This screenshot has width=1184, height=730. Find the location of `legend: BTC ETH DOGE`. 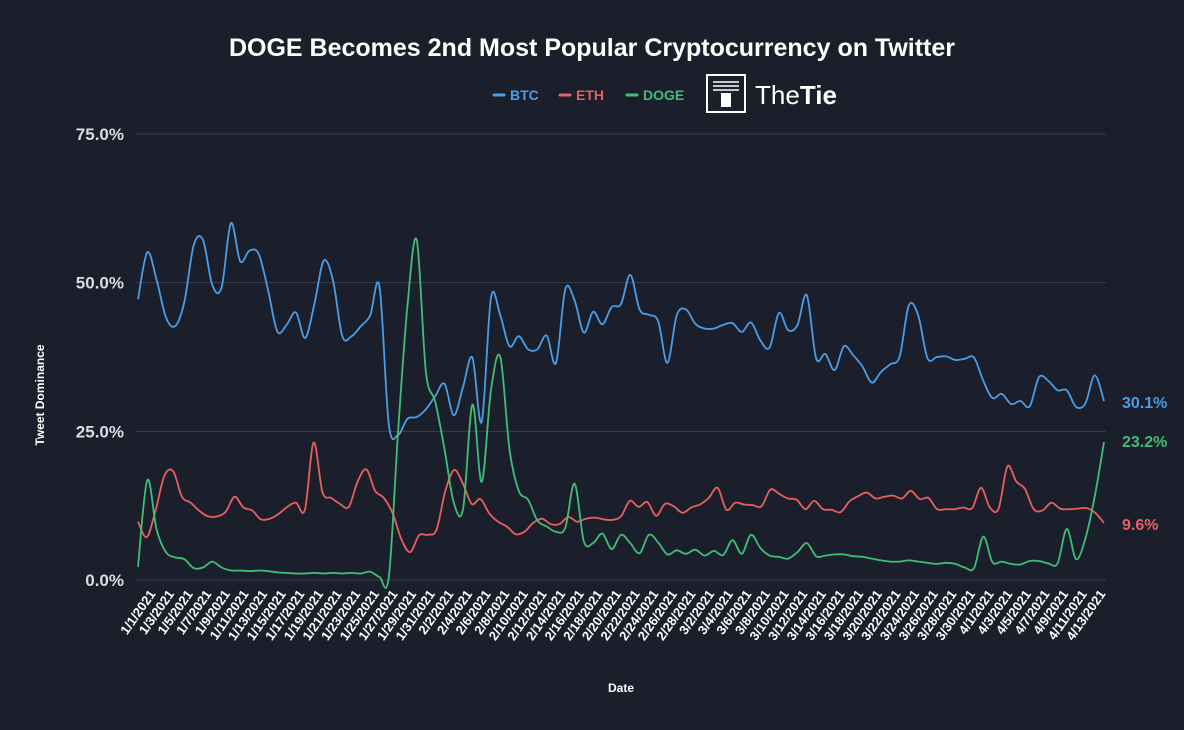

legend: BTC ETH DOGE is located at coordinates (588, 95).